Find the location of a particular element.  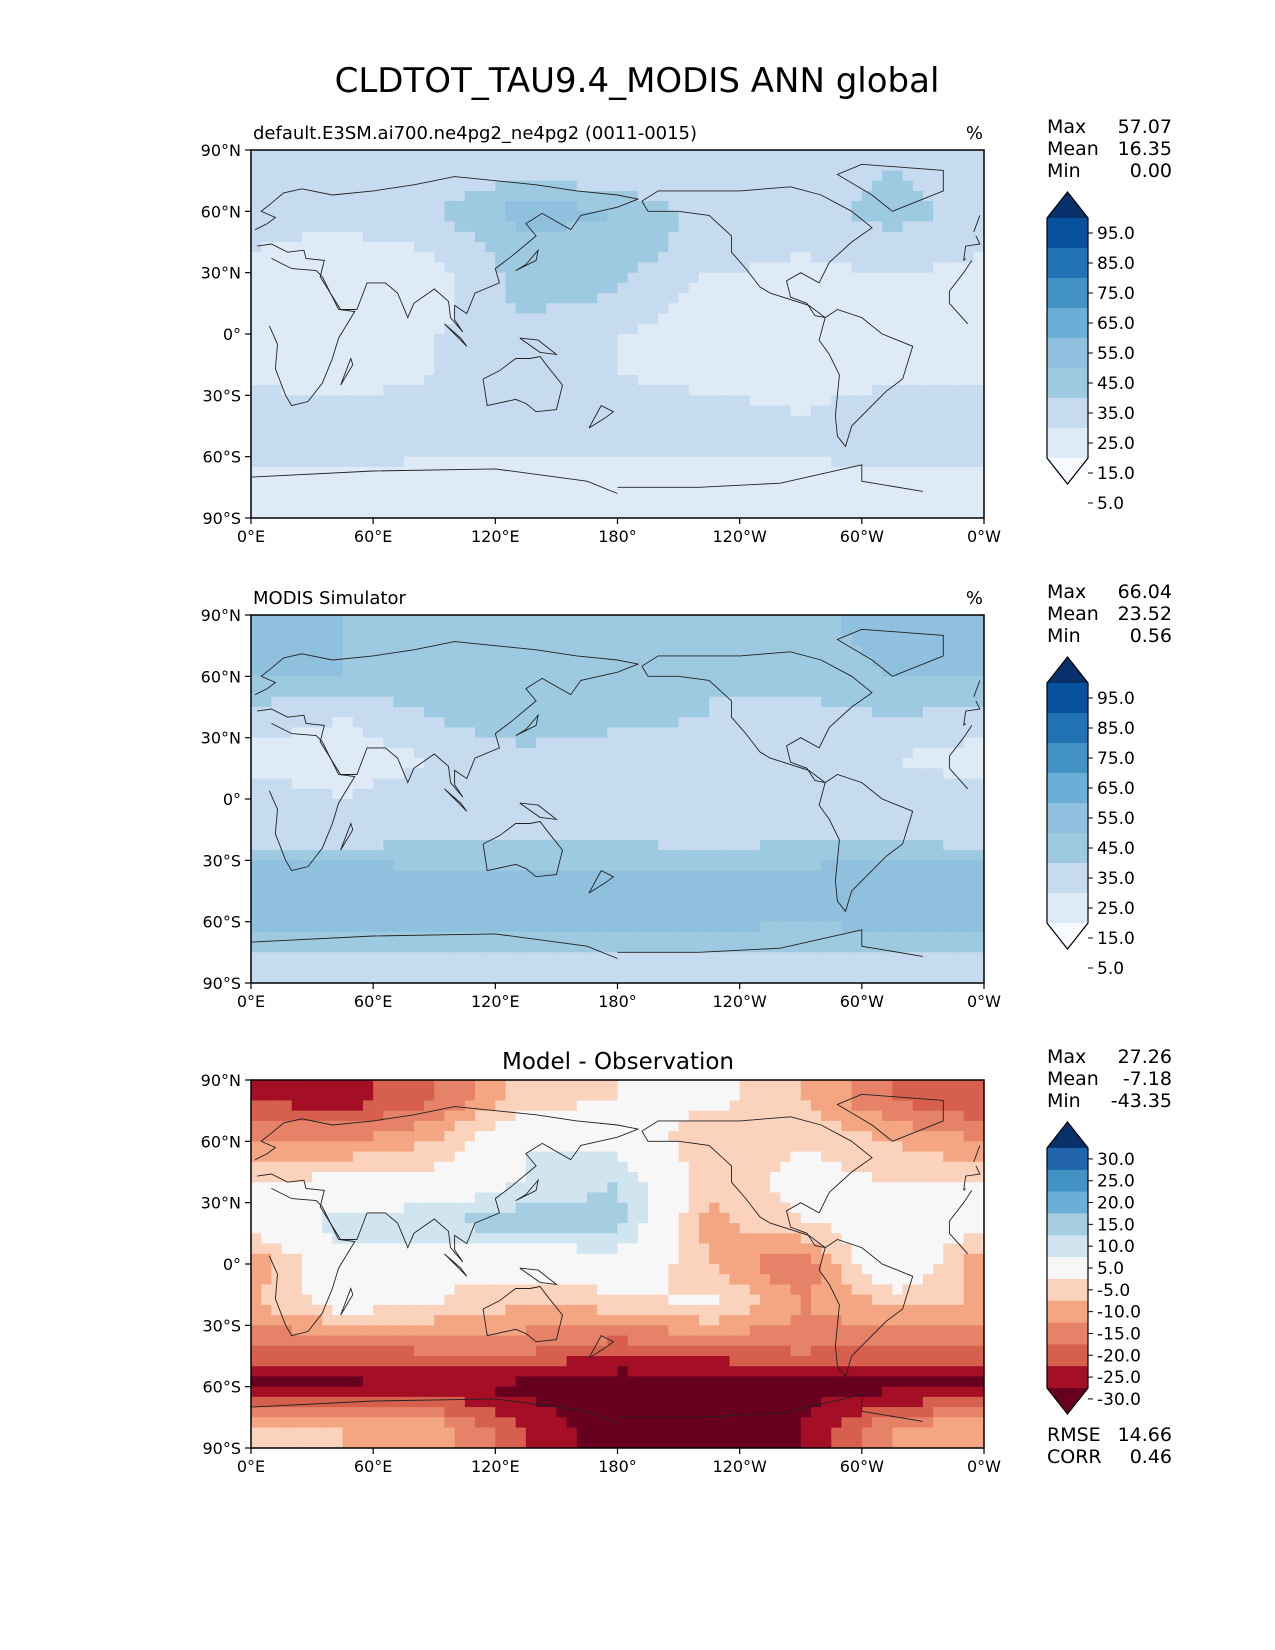

x-tick-label: 180° is located at coordinates (617, 536).